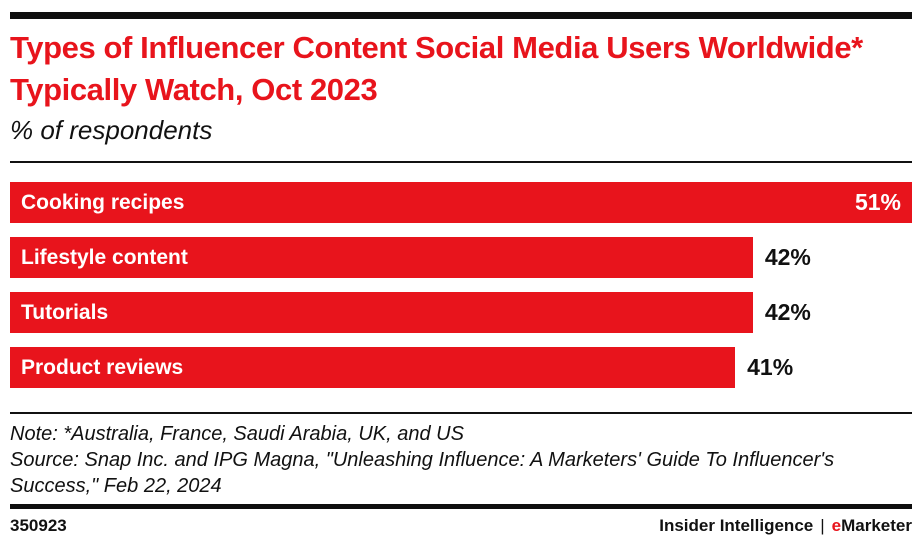 This screenshot has height=544, width=922. I want to click on bar-category-label: Lifestyle content, so click(104, 257).